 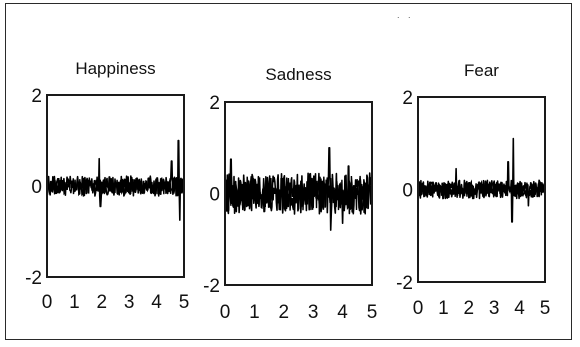 What do you see at coordinates (481, 70) in the screenshot?
I see `panel-title: Fear` at bounding box center [481, 70].